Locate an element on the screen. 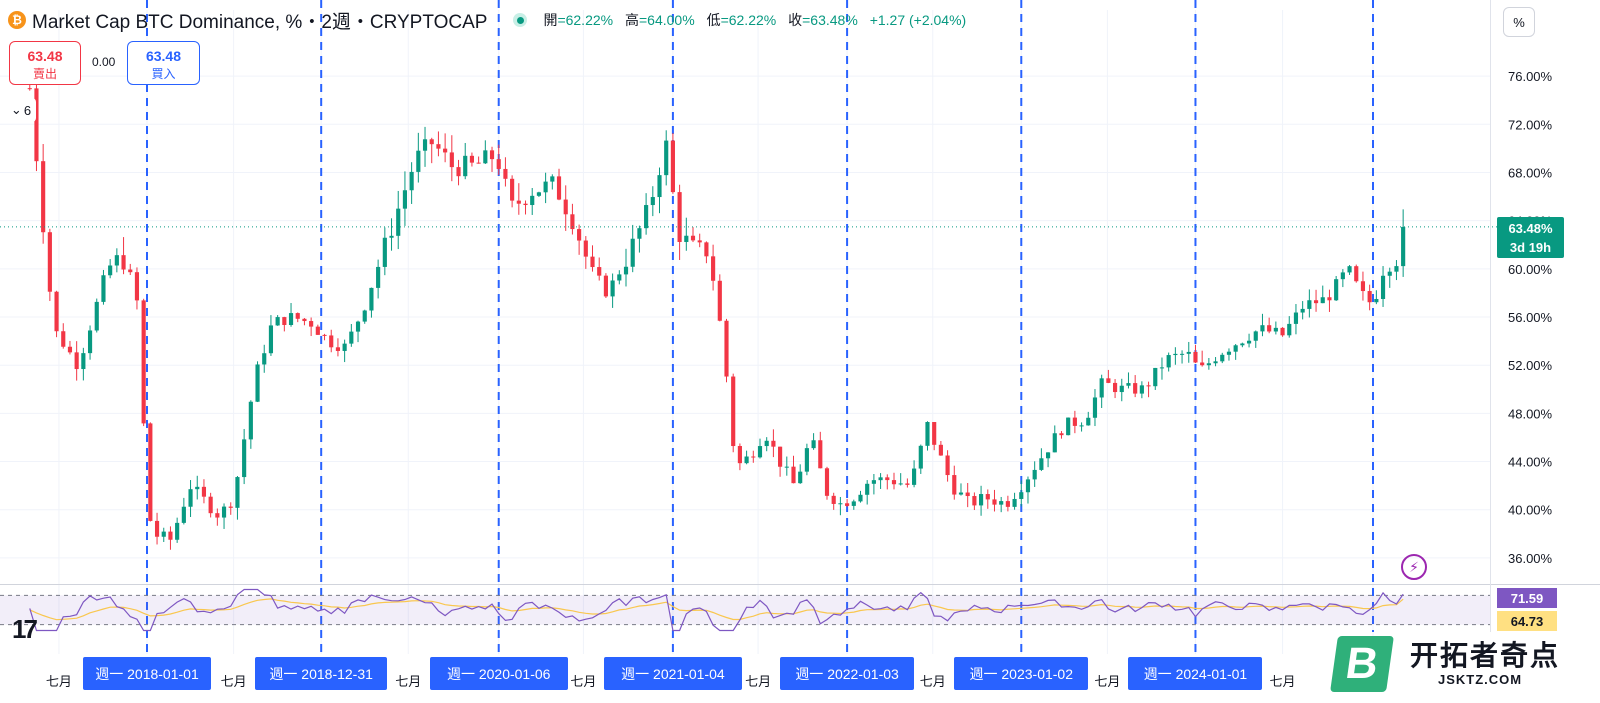 This screenshot has width=1600, height=703. symbol-title: Market Cap BTC Dominance, %・2週・CRYPTOCAP is located at coordinates (260, 22).